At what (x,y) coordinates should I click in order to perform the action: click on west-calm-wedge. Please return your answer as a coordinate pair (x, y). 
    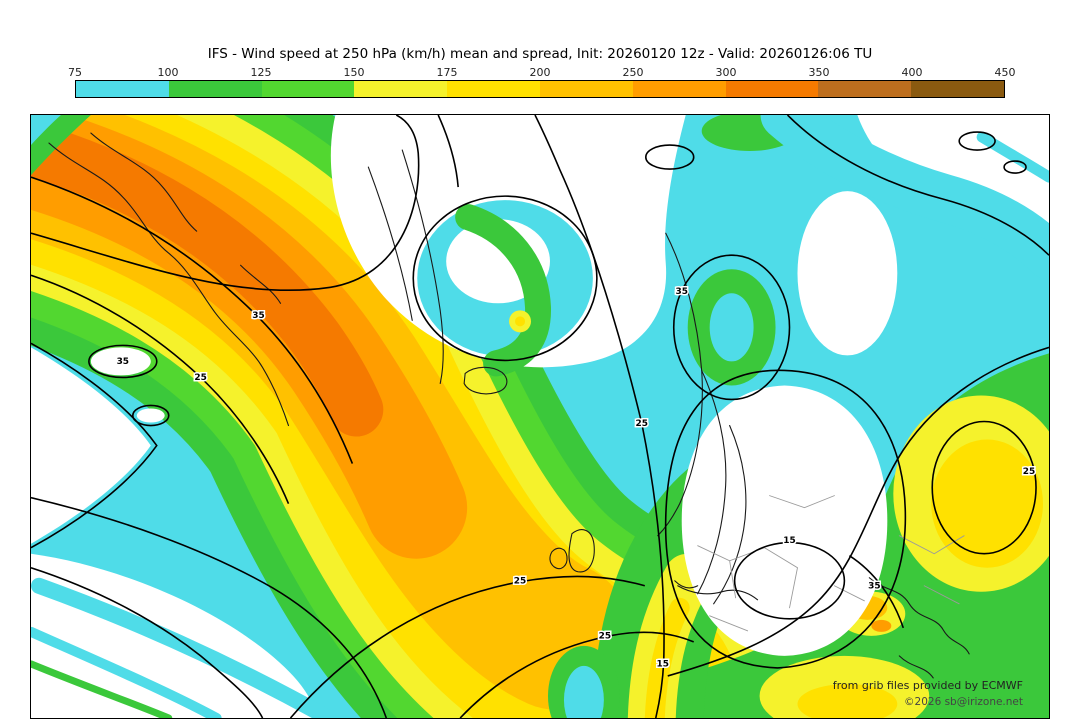
    Looking at the image, I should click on (91, 445).